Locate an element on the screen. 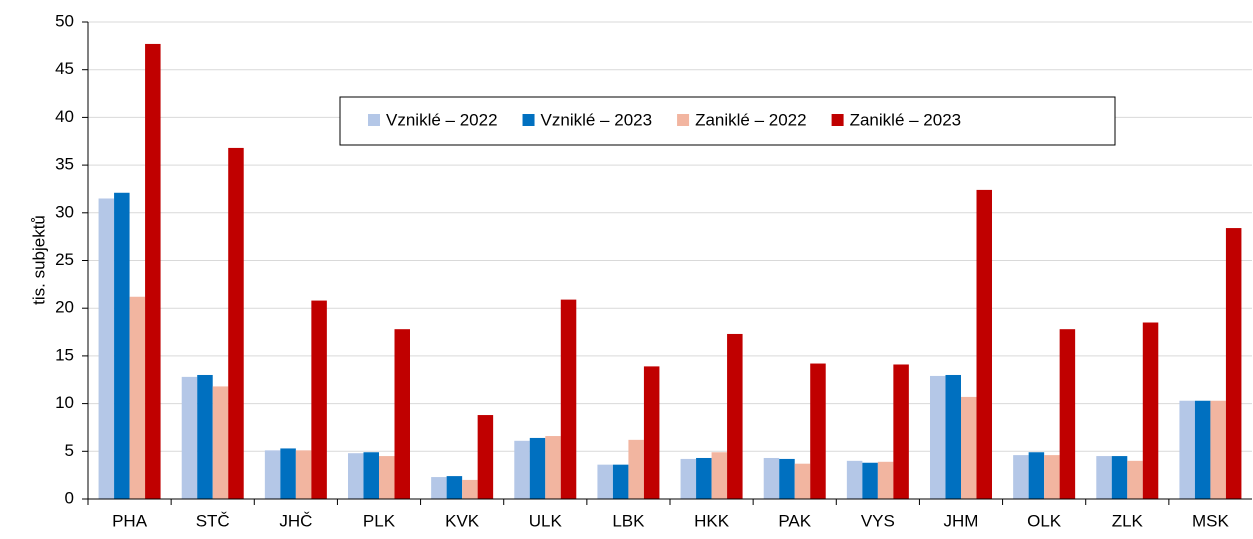 The image size is (1253, 539). legend-label: Vzniklé – 2022 is located at coordinates (442, 119).